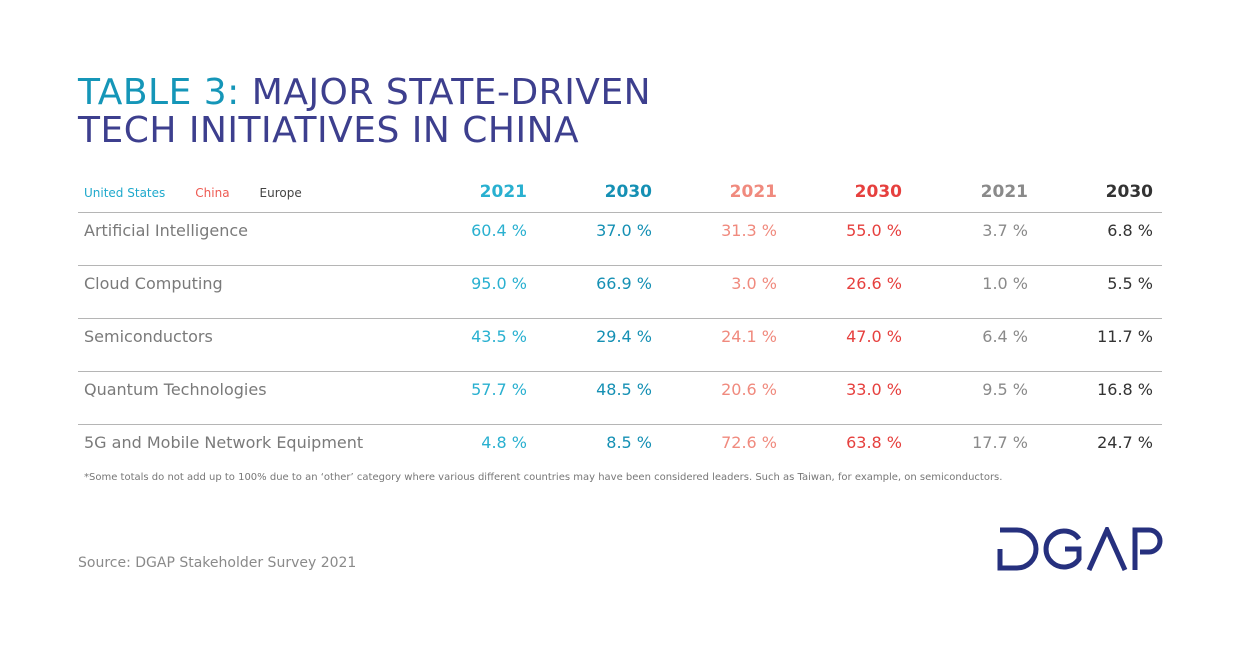 Image resolution: width=1242 pixels, height=649 pixels. What do you see at coordinates (499, 230) in the screenshot?
I see `table-cell: 60.4 %` at bounding box center [499, 230].